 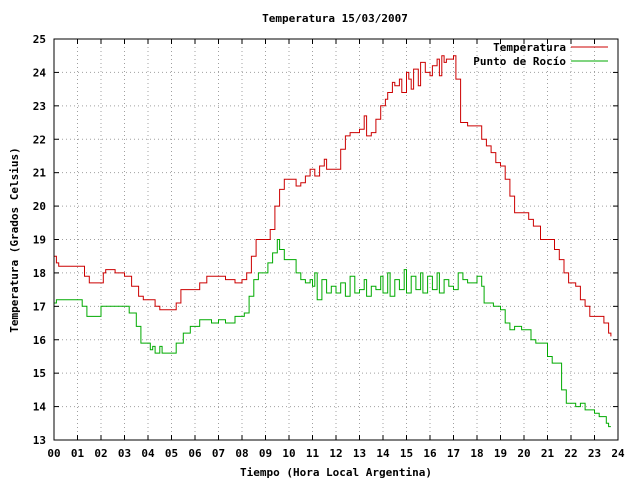 I want to click on x-tick-label: 04, so click(x=148, y=453).